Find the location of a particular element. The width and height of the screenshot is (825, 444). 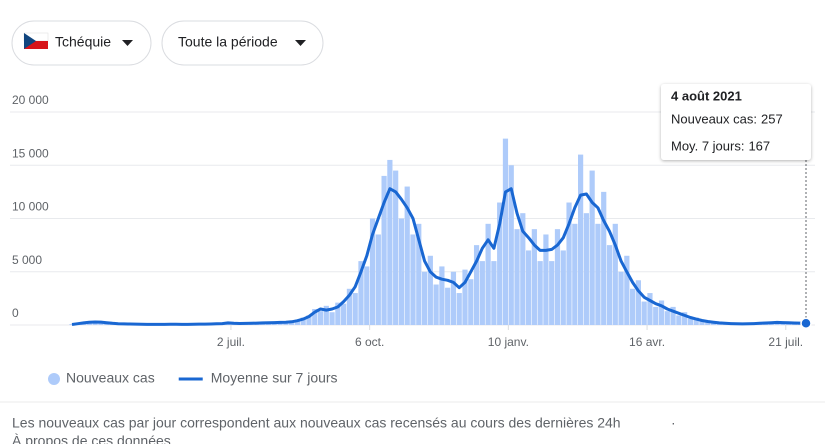

flag-blue is located at coordinates (30, 41).